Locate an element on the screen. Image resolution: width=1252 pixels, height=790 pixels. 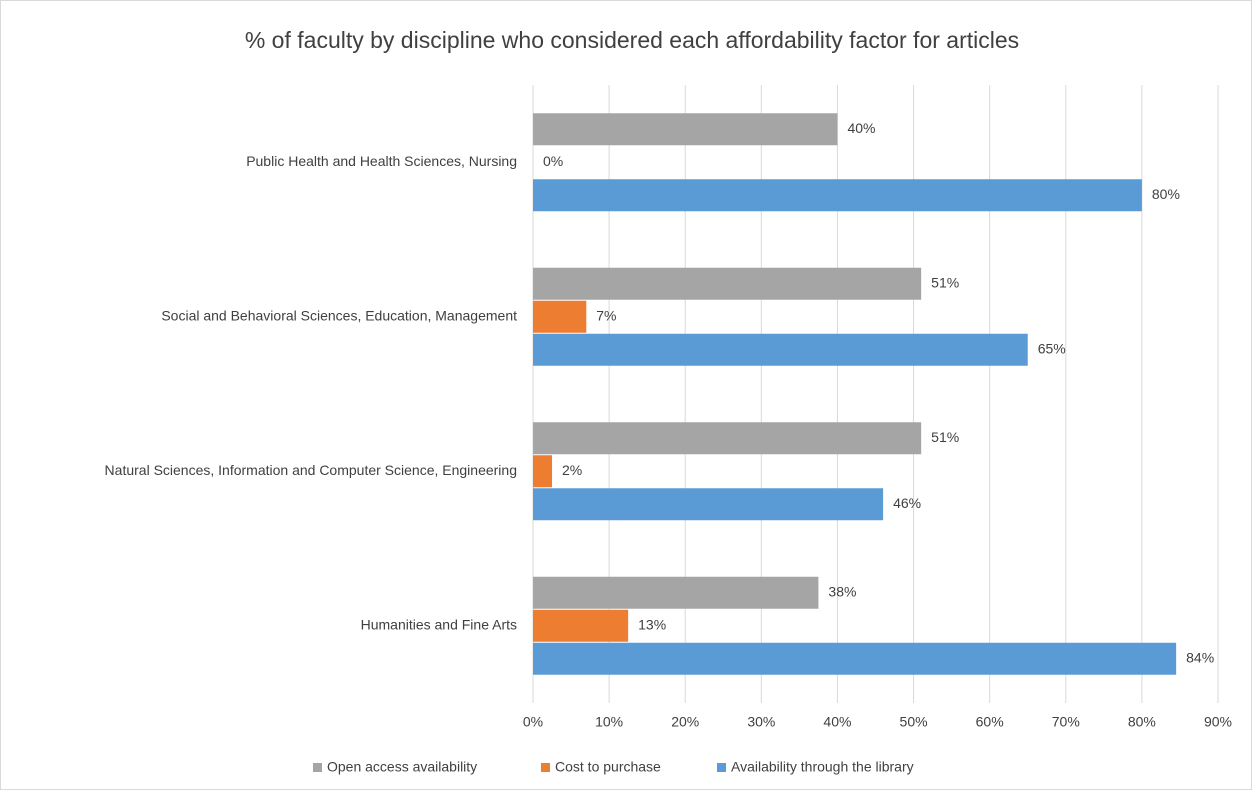
legend-label: Cost to purchase is located at coordinates (608, 767).